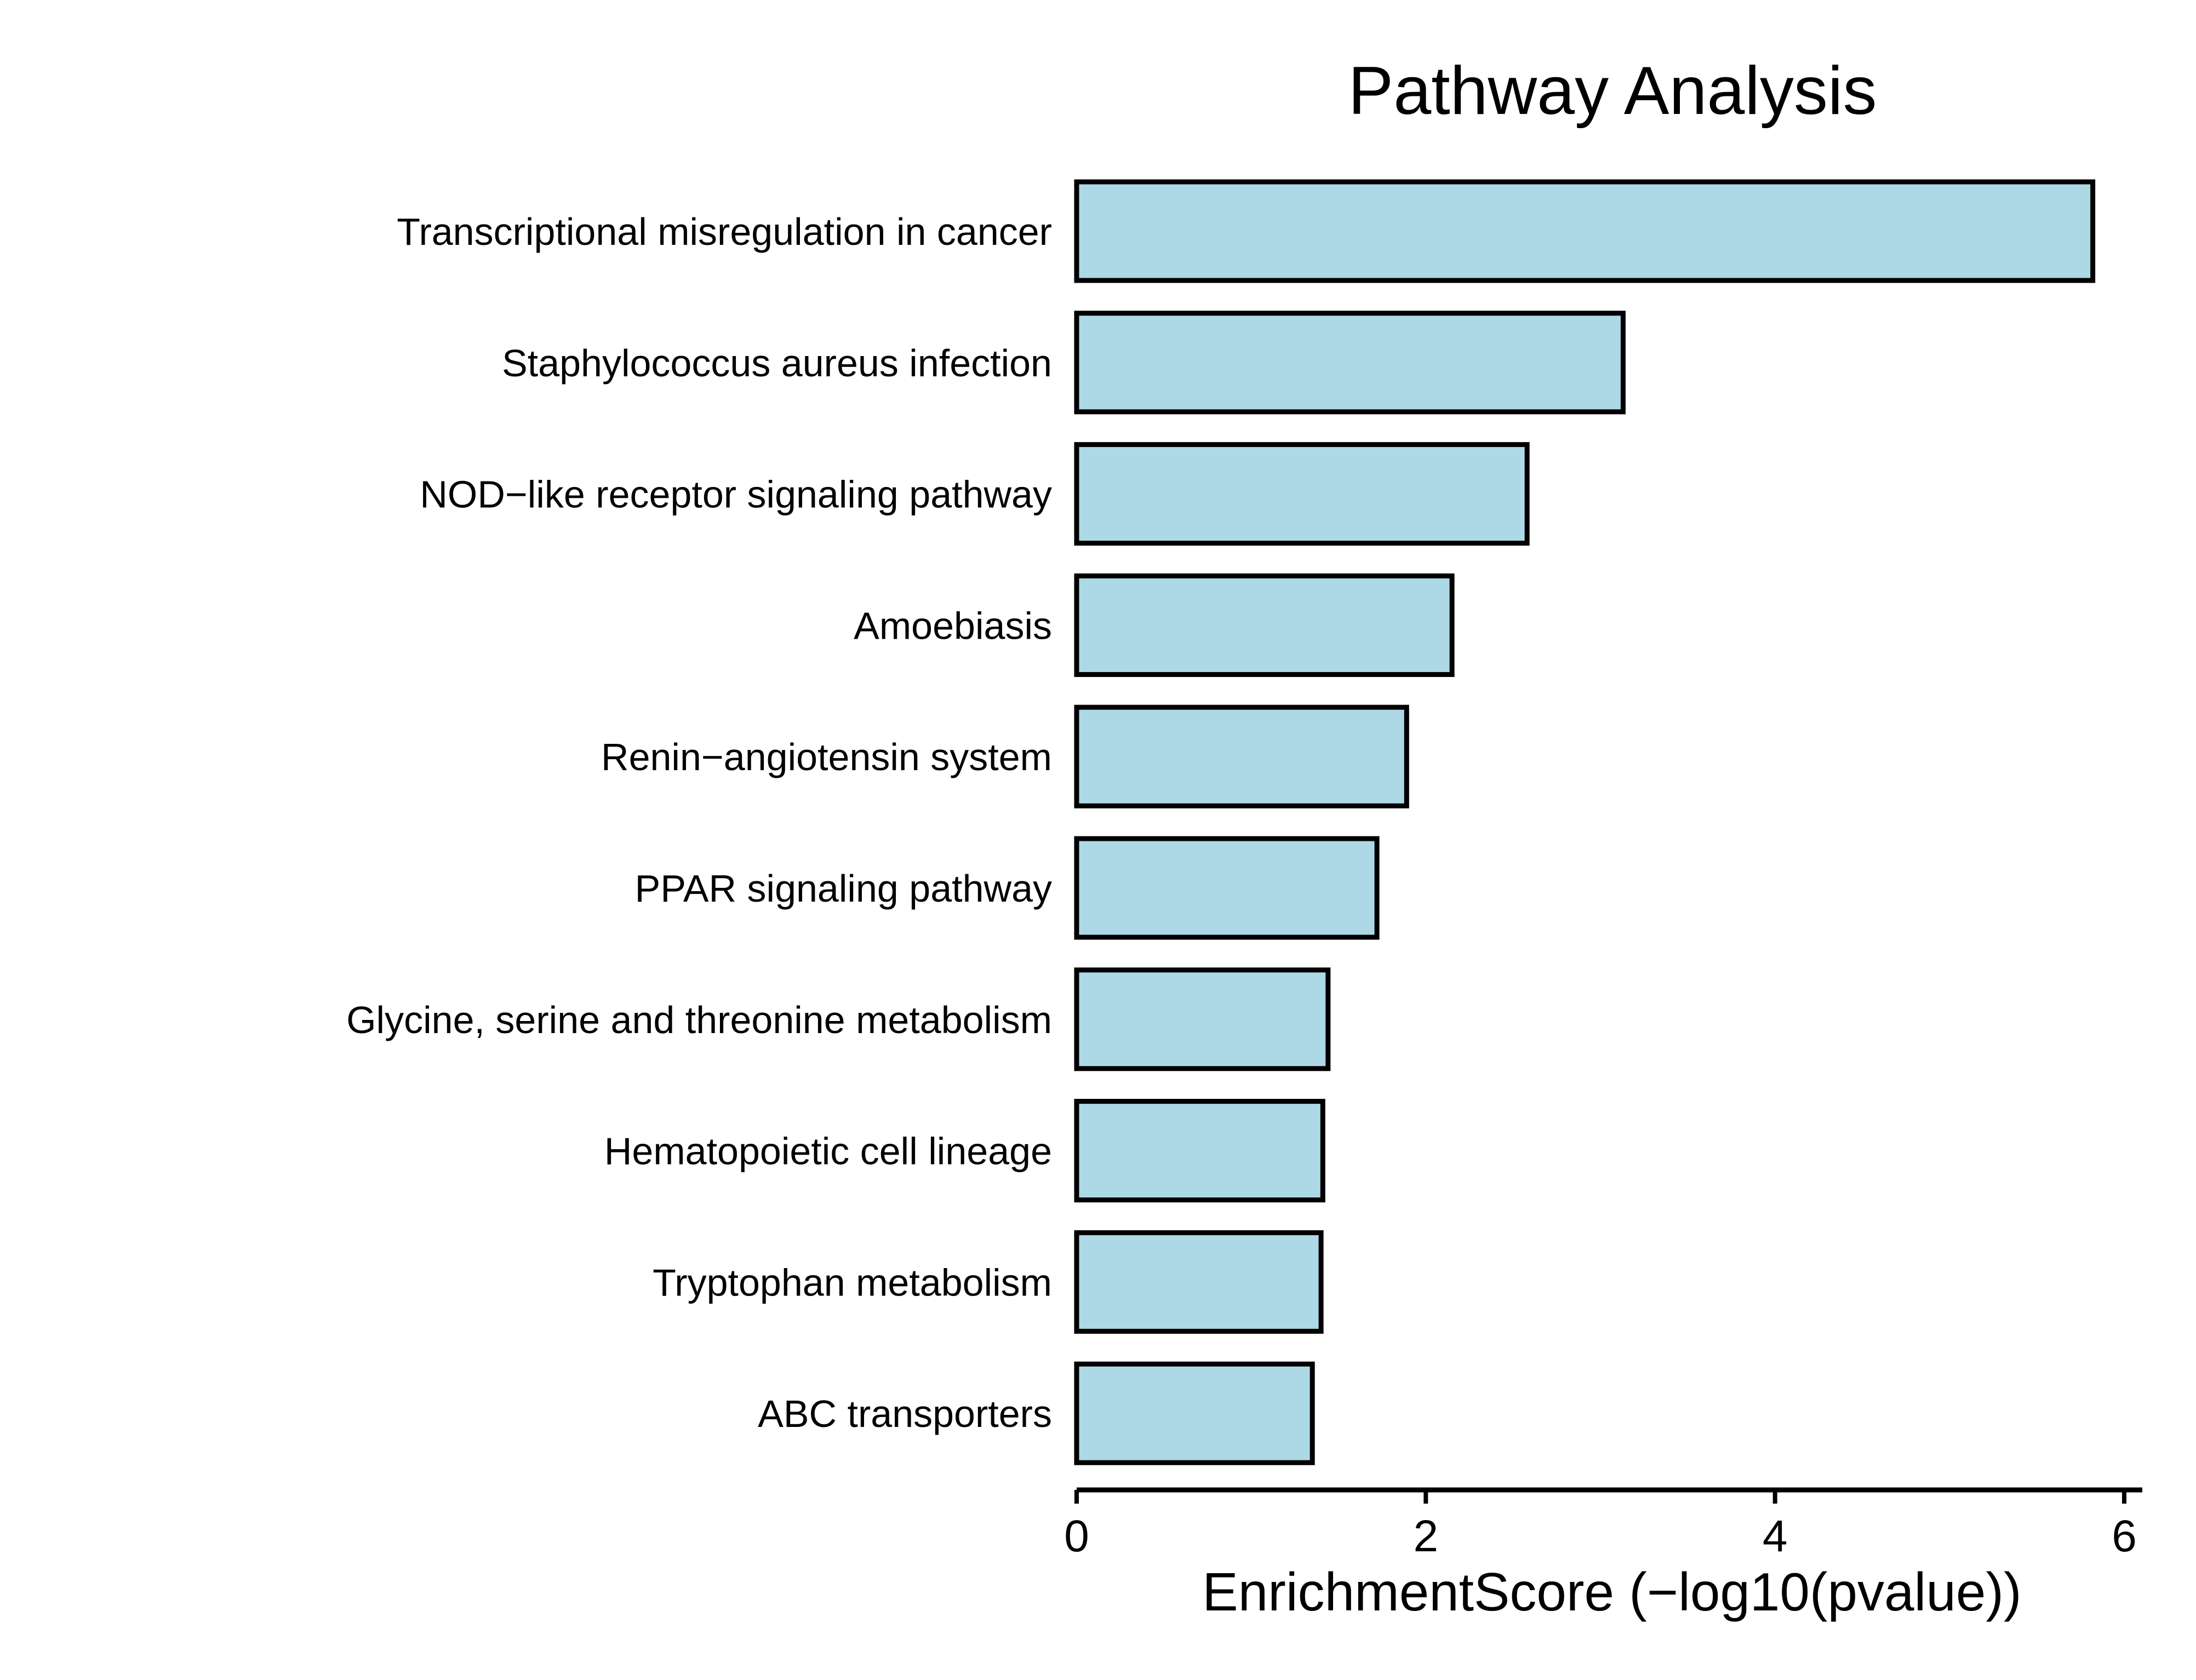 Image resolution: width=2196 pixels, height=1680 pixels. What do you see at coordinates (1427, 1536) in the screenshot?
I see `x-tick-label: 2` at bounding box center [1427, 1536].